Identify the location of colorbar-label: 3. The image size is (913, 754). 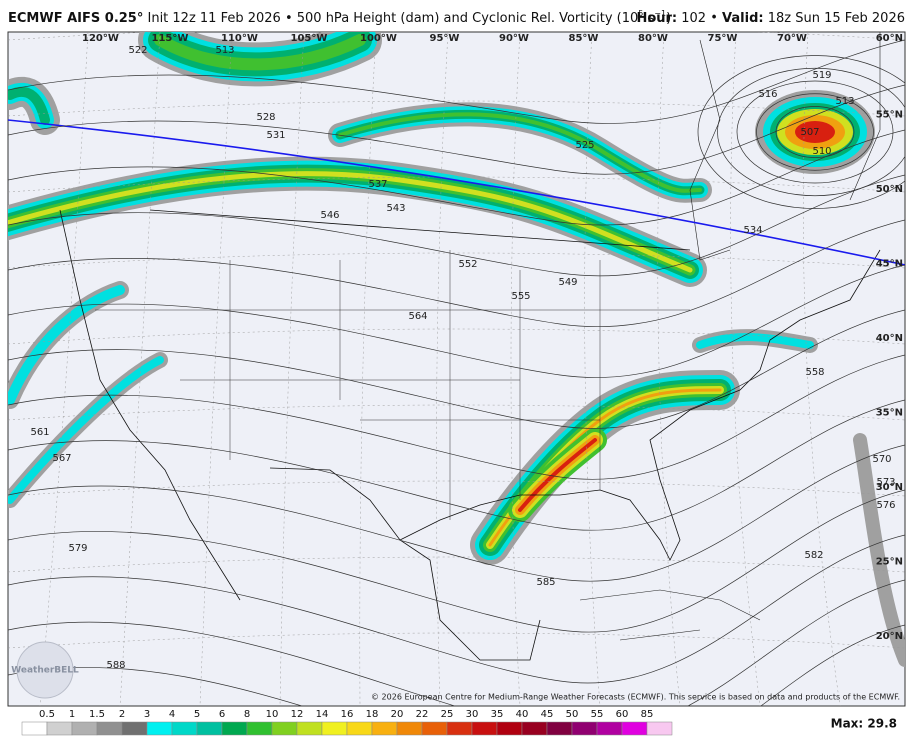
(147, 714).